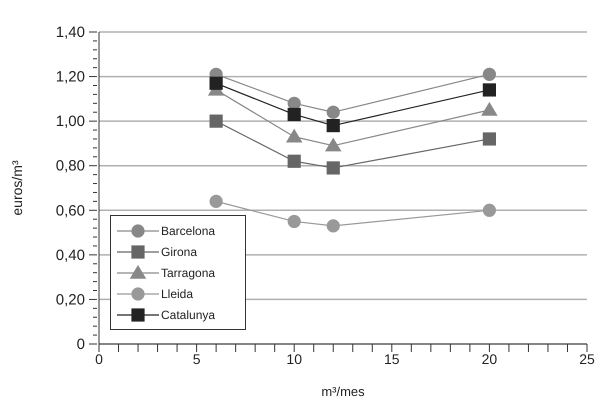  What do you see at coordinates (188, 315) in the screenshot?
I see `legend-label: Catalunya` at bounding box center [188, 315].